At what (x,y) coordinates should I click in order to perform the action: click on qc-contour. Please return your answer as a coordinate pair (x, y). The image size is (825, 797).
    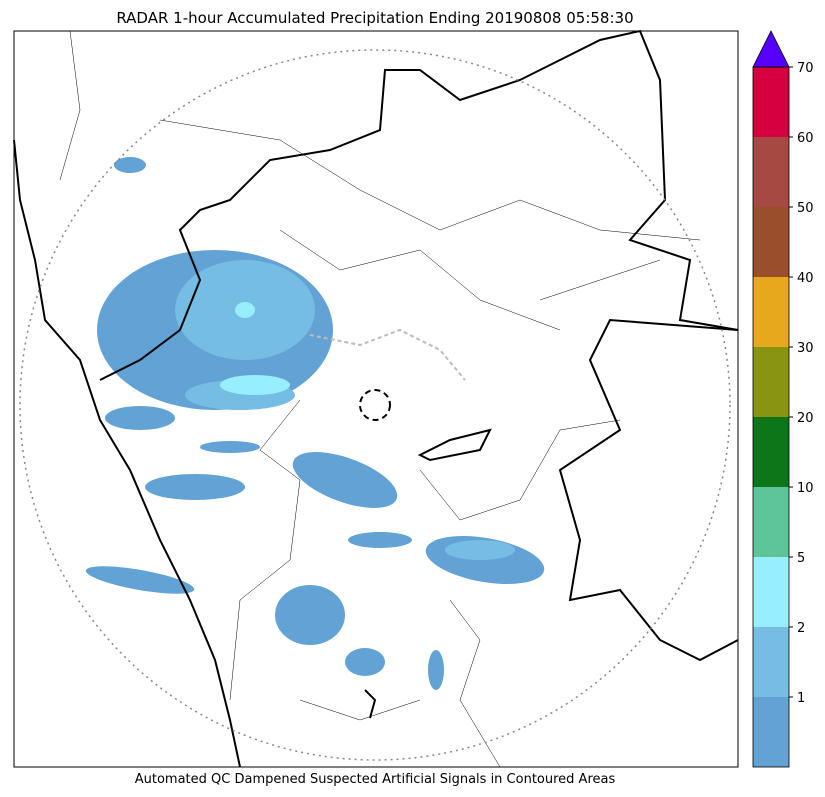
    Looking at the image, I should click on (387, 354).